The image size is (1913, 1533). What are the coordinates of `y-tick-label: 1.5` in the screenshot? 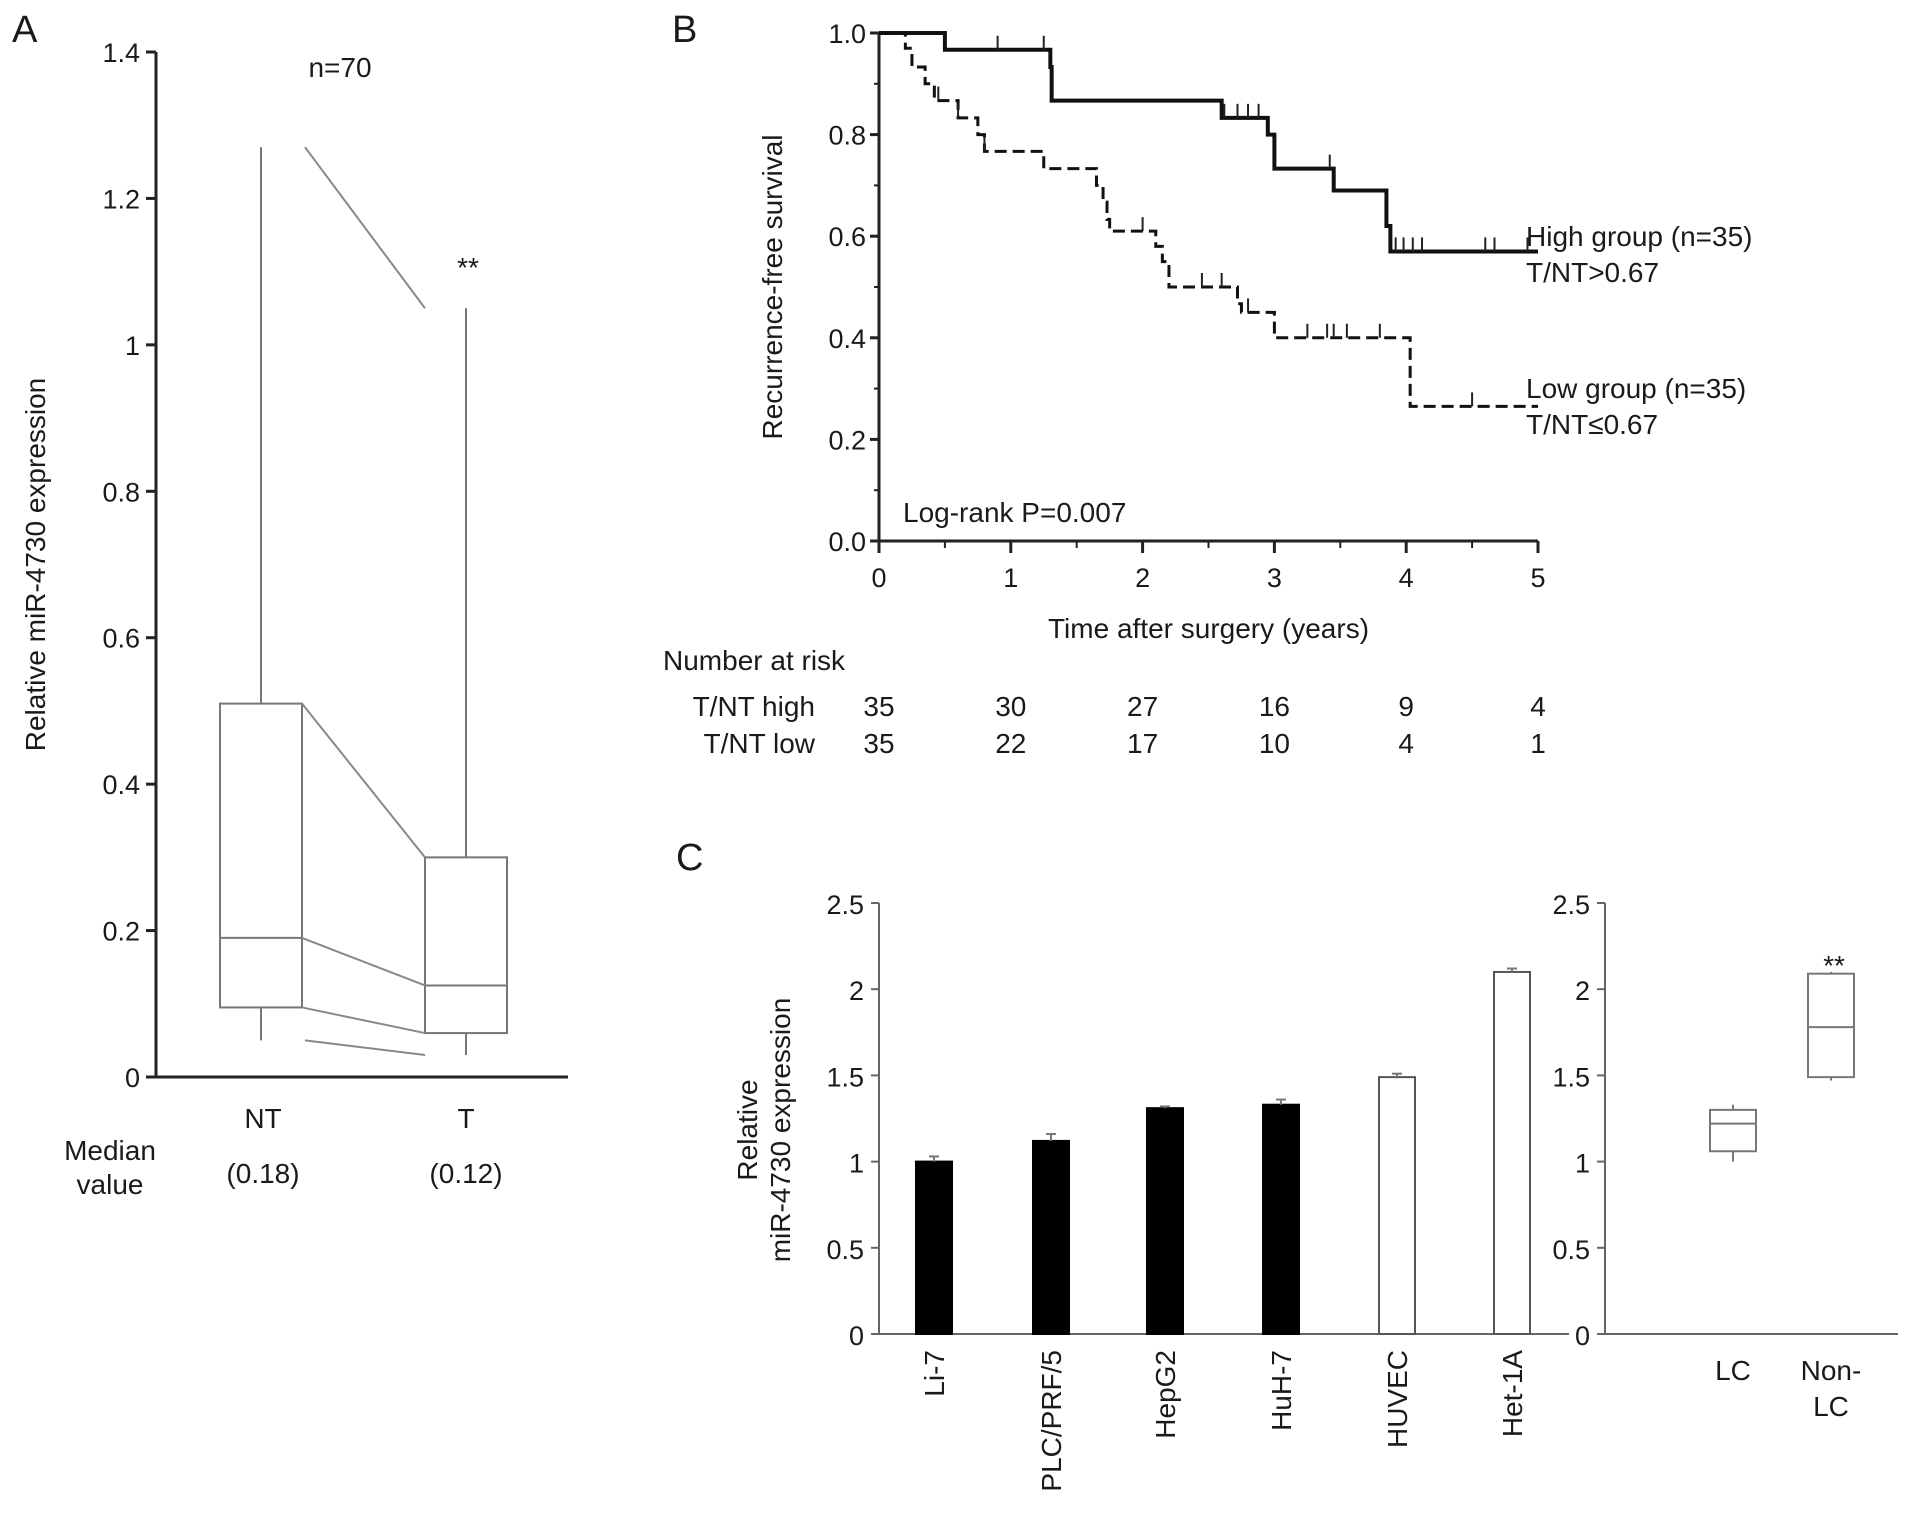 It's located at (1571, 1077).